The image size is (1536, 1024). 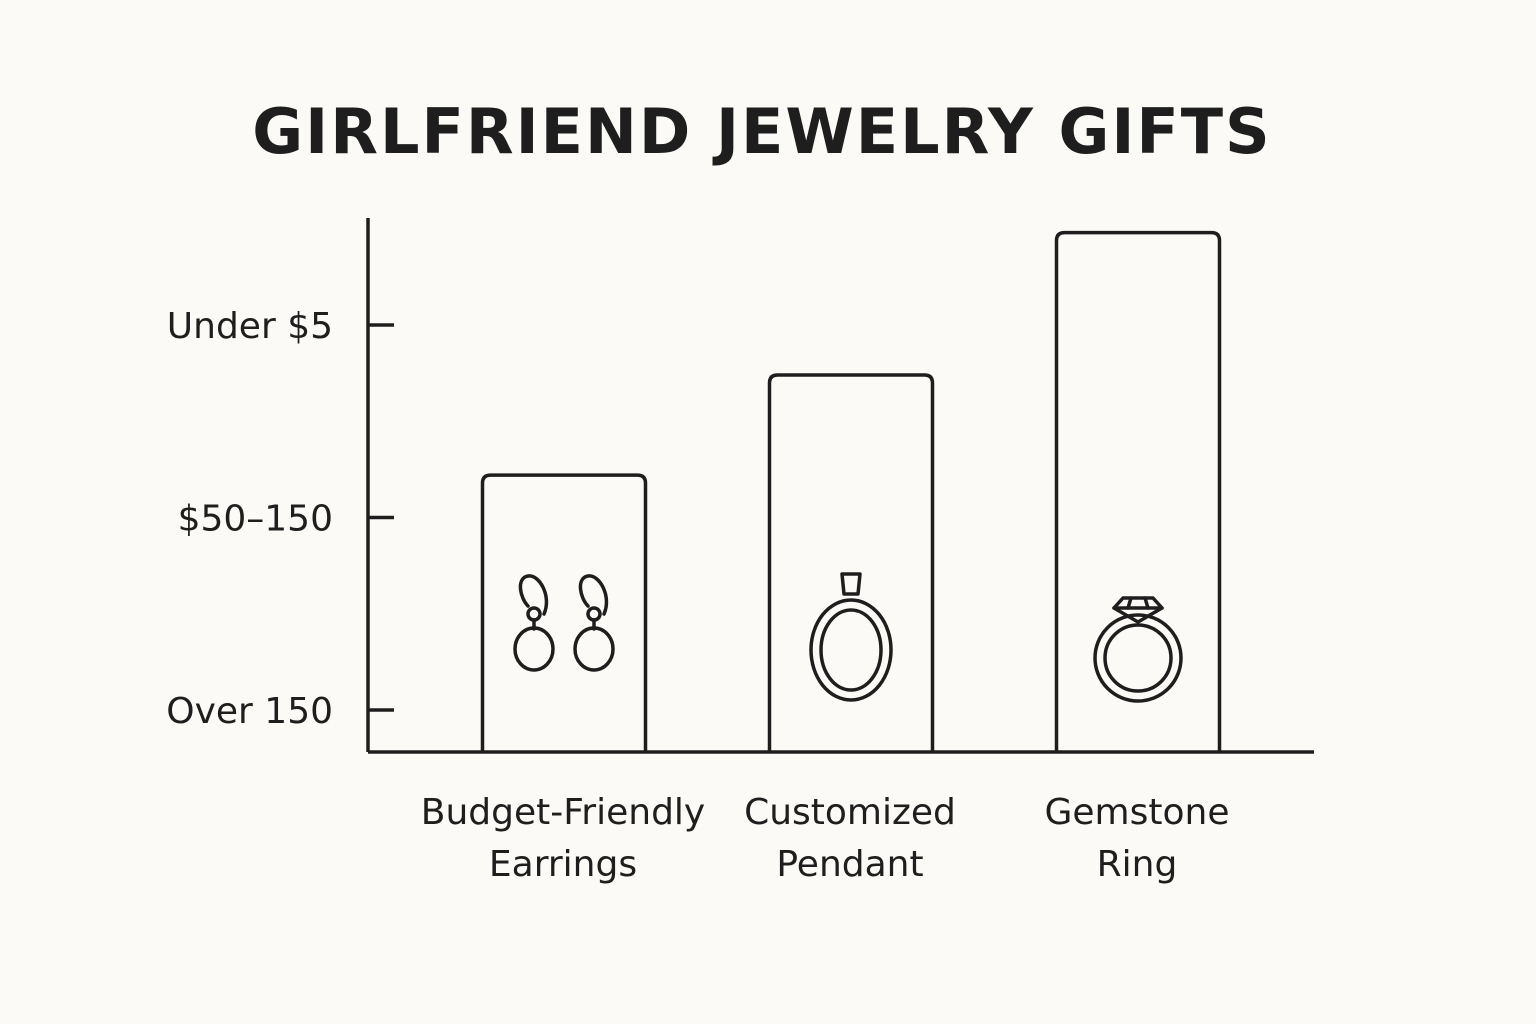 What do you see at coordinates (851, 637) in the screenshot?
I see `pendant-icon` at bounding box center [851, 637].